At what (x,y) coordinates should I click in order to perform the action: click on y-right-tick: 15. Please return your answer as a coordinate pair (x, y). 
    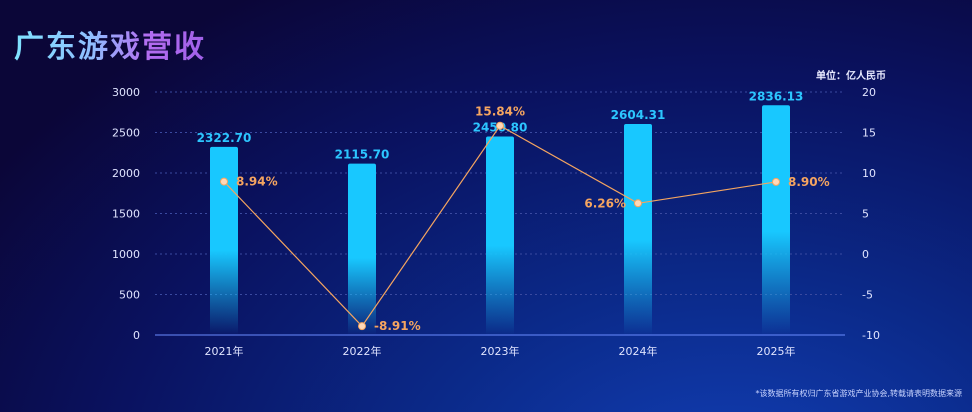
    Looking at the image, I should click on (869, 133).